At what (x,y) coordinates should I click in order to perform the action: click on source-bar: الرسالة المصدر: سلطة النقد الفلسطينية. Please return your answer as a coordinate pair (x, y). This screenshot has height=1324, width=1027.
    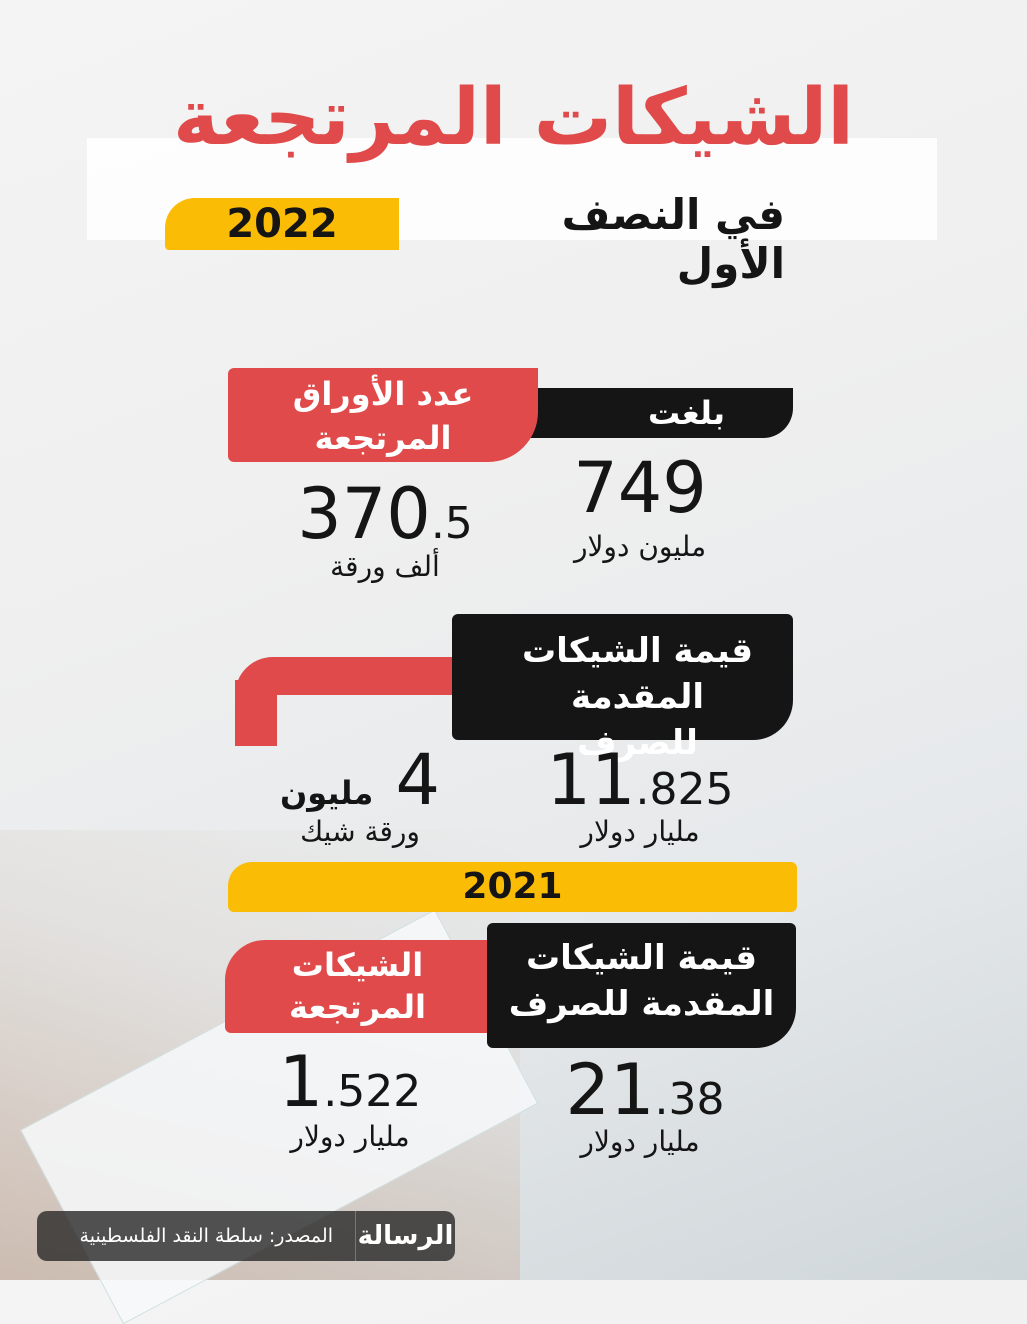
    Looking at the image, I should click on (246, 1236).